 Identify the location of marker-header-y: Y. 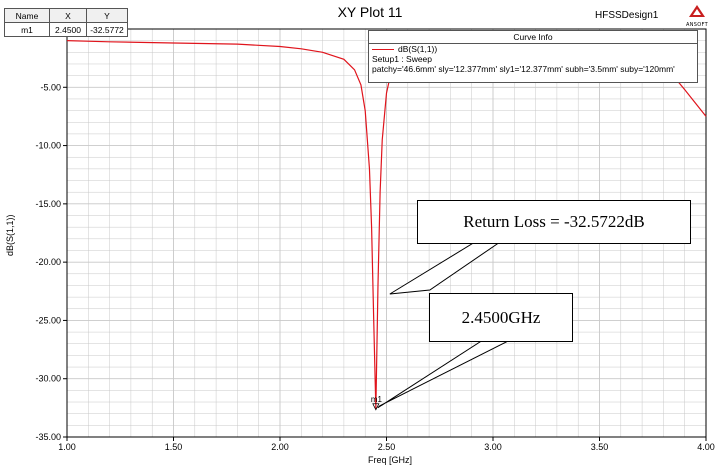
(107, 15).